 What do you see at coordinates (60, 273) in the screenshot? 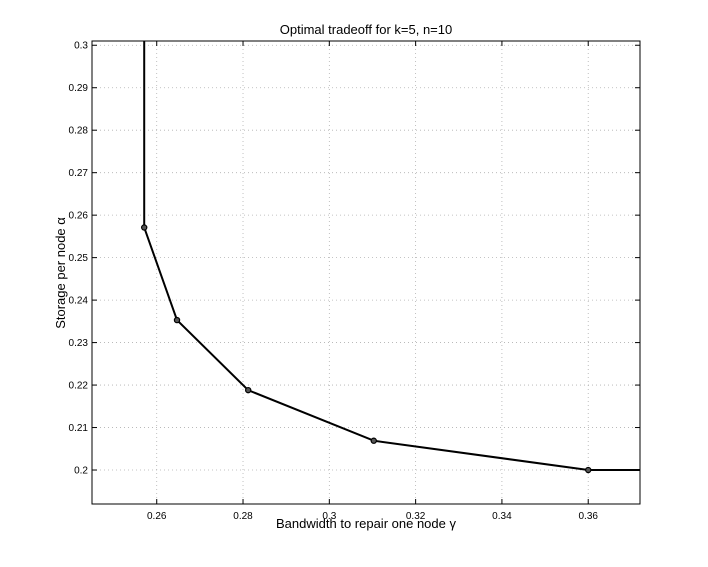
I see `y-axis-label: Storage per node α` at bounding box center [60, 273].